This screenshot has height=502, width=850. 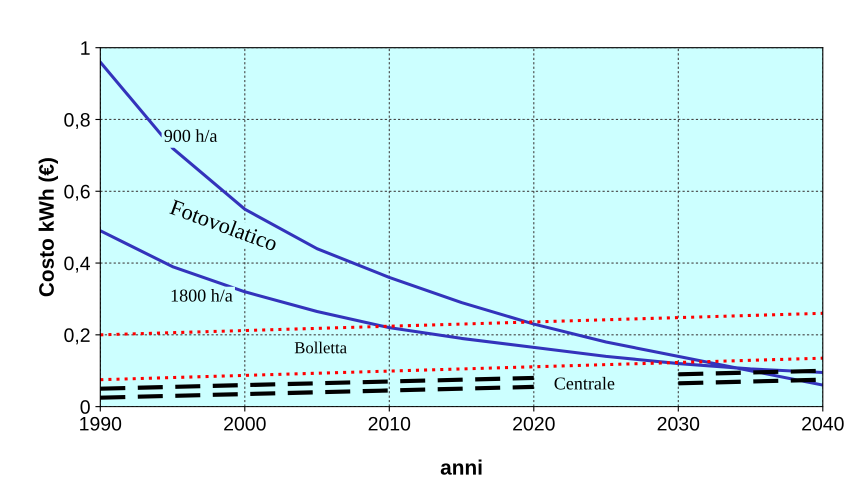 I want to click on line-series, so click(x=461, y=324).